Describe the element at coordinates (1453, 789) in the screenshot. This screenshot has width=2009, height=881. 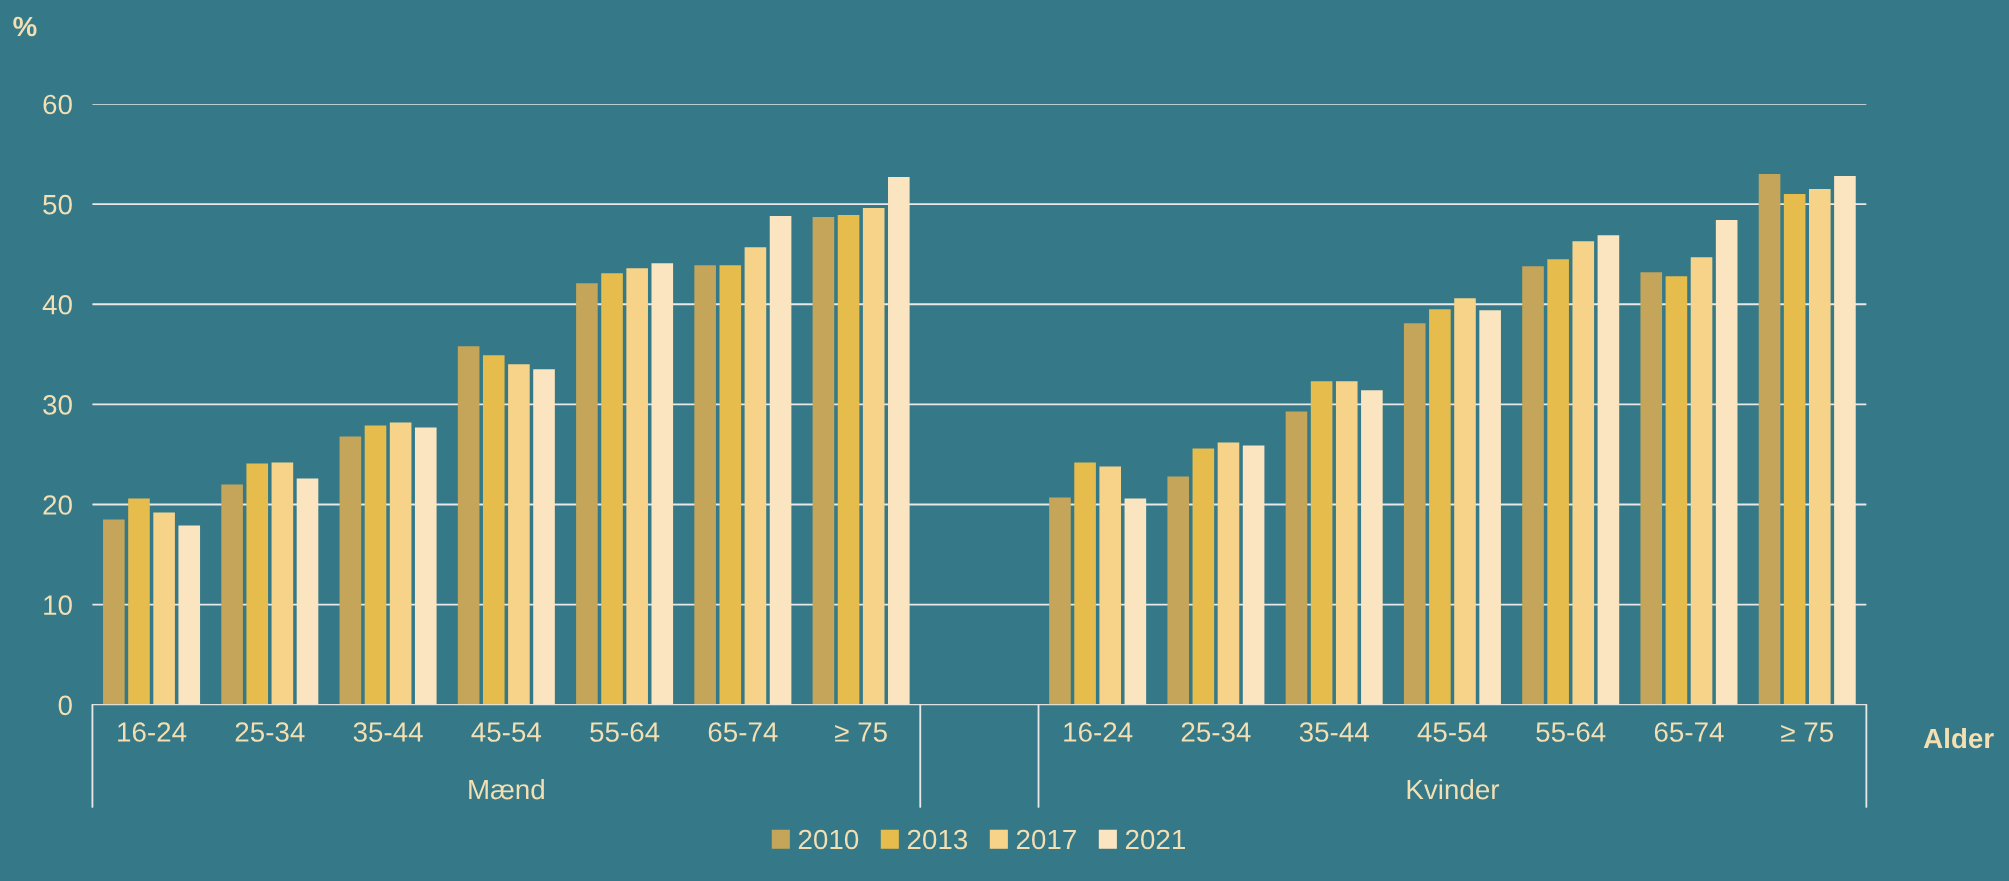
I see `text: Kvinder` at that location.